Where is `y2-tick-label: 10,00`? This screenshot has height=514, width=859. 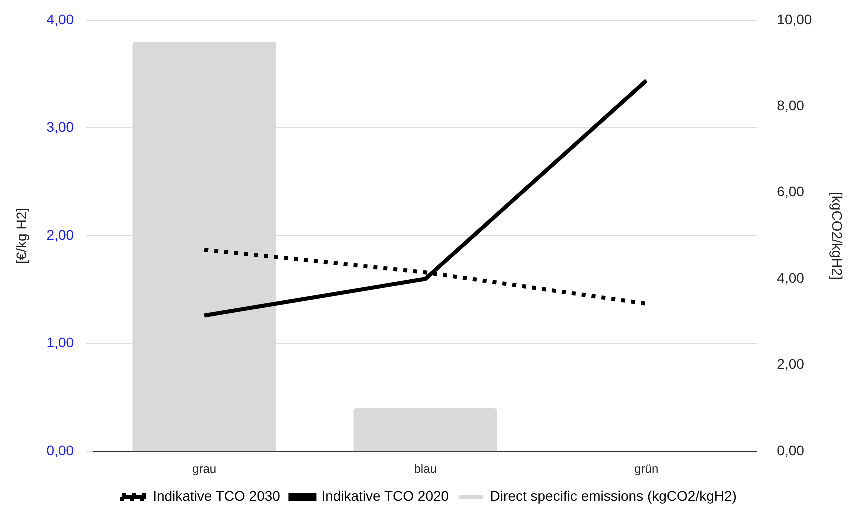 y2-tick-label: 10,00 is located at coordinates (794, 19).